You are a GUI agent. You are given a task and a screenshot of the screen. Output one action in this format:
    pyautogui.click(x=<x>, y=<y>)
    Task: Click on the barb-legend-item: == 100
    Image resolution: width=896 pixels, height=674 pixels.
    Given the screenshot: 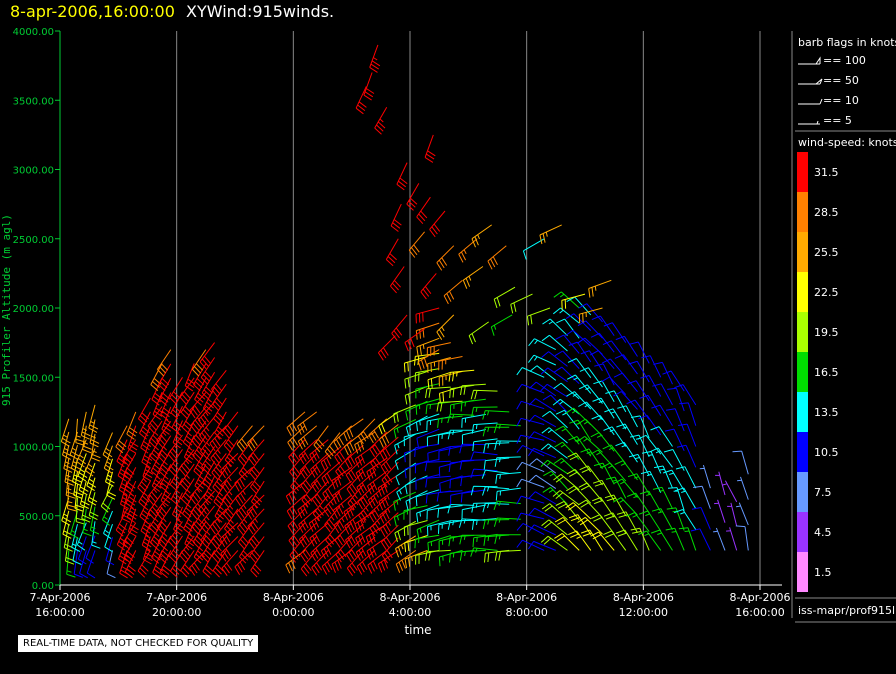 What is the action you would take?
    pyautogui.click(x=832, y=60)
    